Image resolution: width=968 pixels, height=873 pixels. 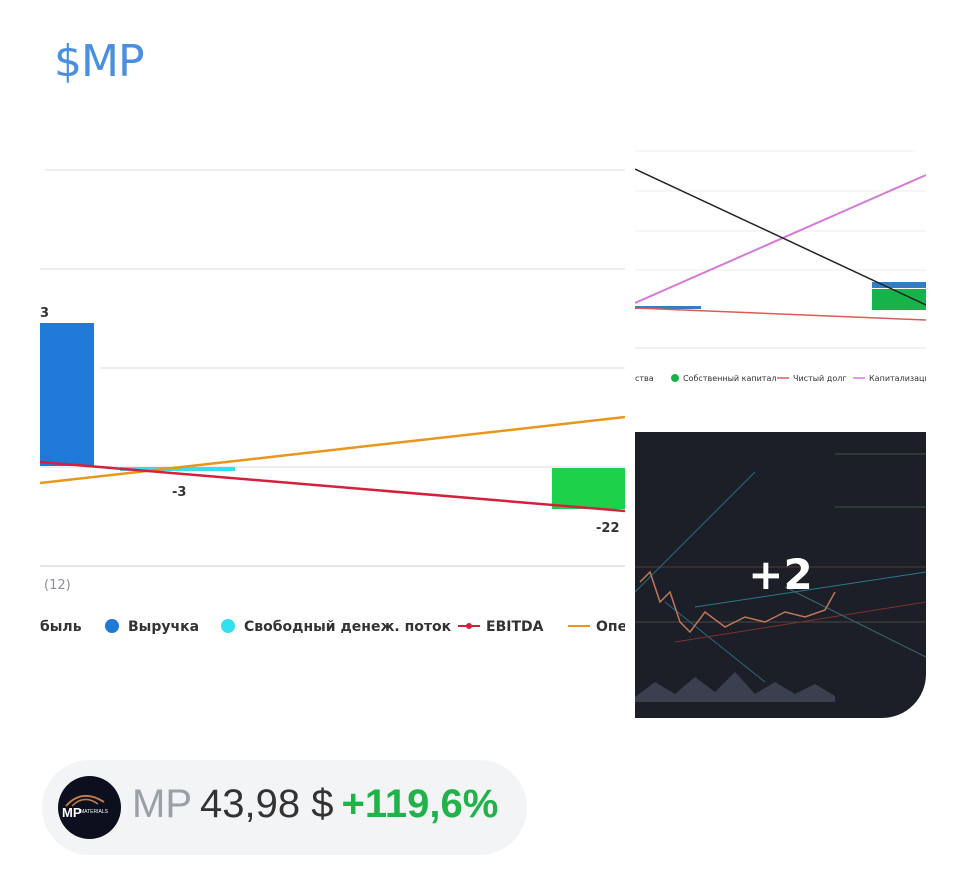 I want to click on axis-label: (12), so click(x=57, y=585).